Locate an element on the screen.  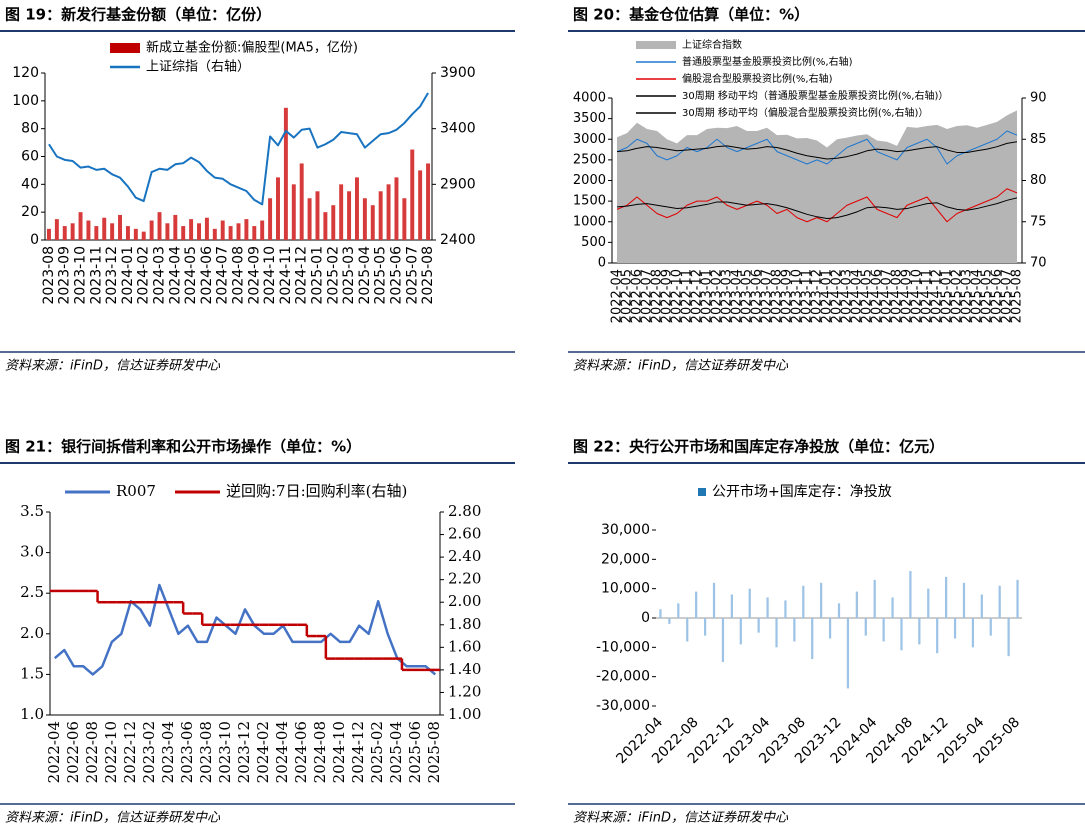
y-tick-label: 1.5 is located at coordinates (32, 673).